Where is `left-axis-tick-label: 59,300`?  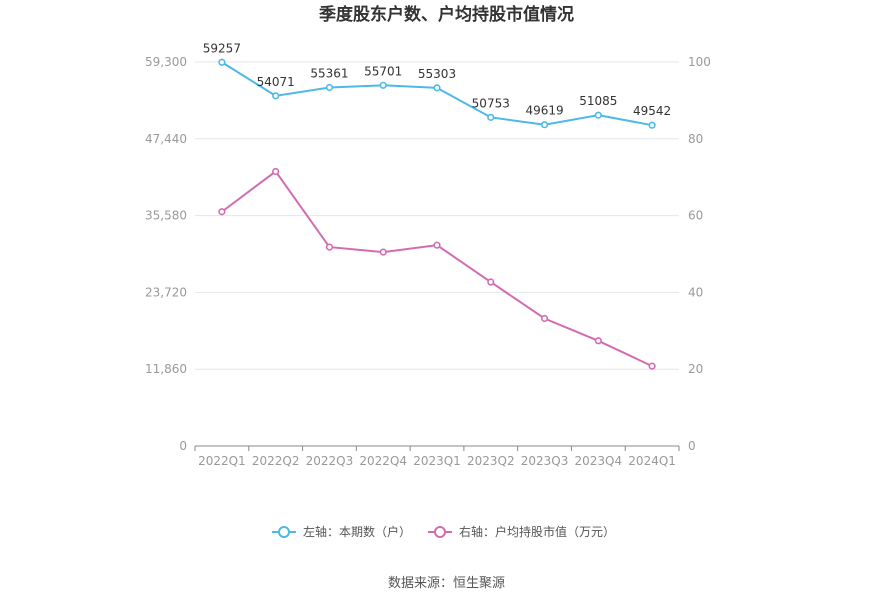
left-axis-tick-label: 59,300 is located at coordinates (166, 62).